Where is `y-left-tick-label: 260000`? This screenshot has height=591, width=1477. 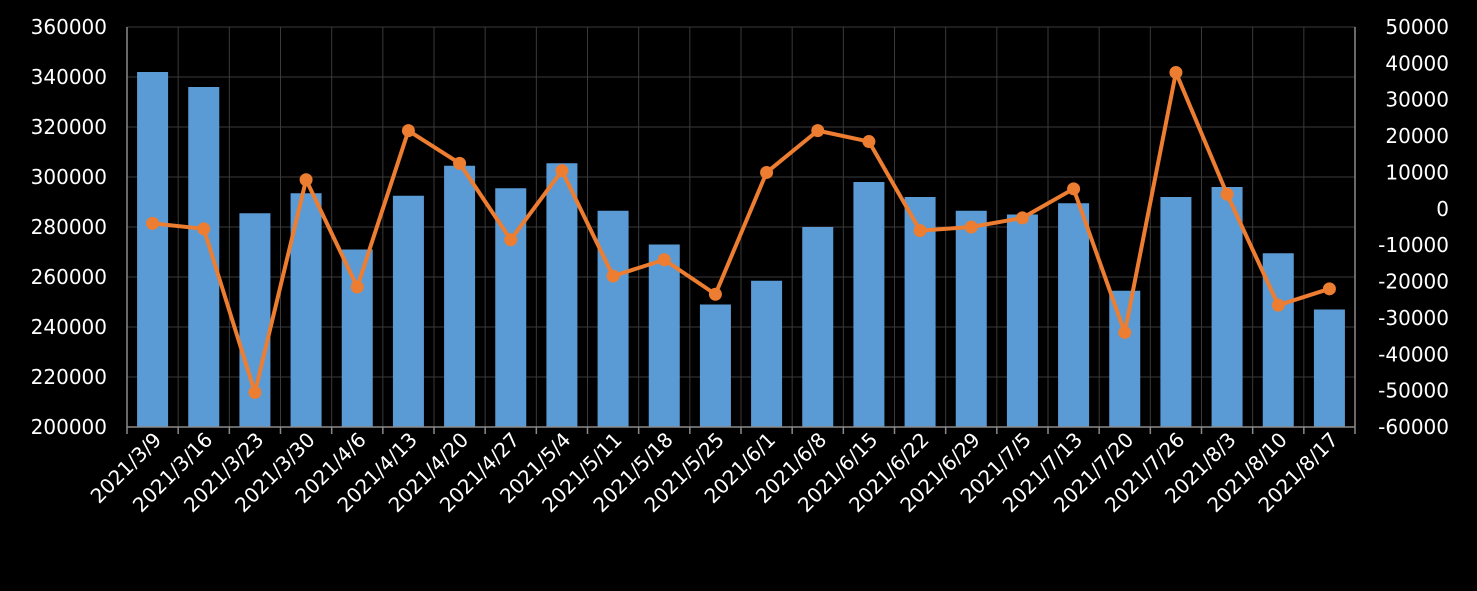
y-left-tick-label: 260000 is located at coordinates (69, 277).